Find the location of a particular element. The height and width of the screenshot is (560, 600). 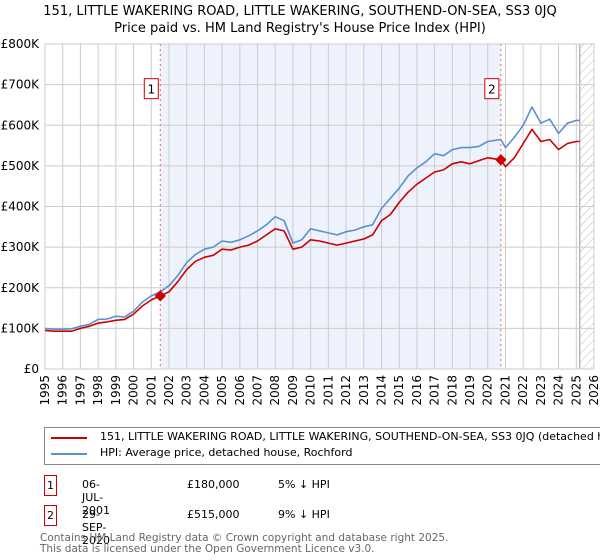

sale-number-badge: 1 is located at coordinates (50, 485).